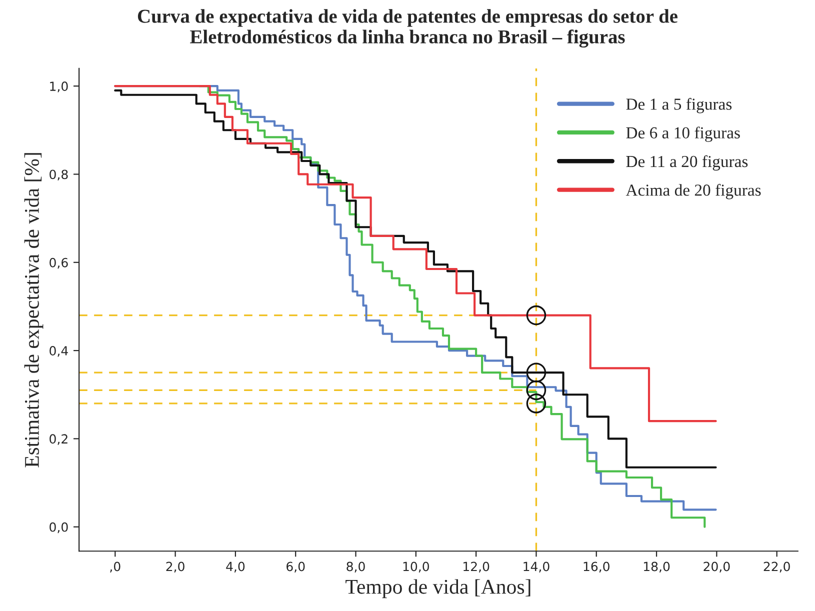 The image size is (815, 611). I want to click on x-tick-label: 2,0, so click(175, 567).